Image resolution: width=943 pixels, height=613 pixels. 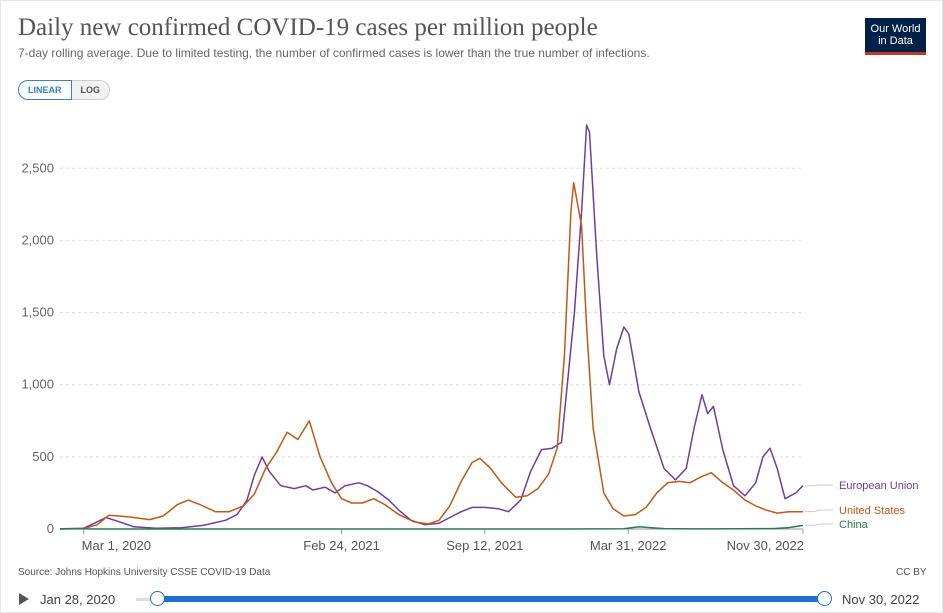 What do you see at coordinates (824, 598) in the screenshot?
I see `timeline-end-handle` at bounding box center [824, 598].